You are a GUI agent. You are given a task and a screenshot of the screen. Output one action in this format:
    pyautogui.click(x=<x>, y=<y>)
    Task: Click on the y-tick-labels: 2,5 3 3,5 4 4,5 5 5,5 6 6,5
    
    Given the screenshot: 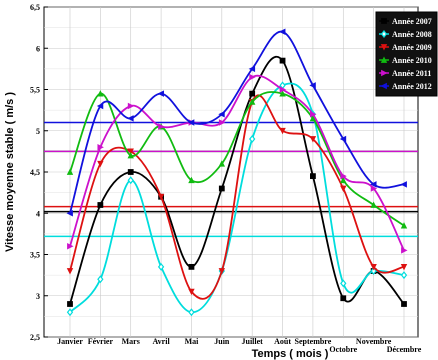 What is the action you would take?
    pyautogui.click(x=35, y=172)
    